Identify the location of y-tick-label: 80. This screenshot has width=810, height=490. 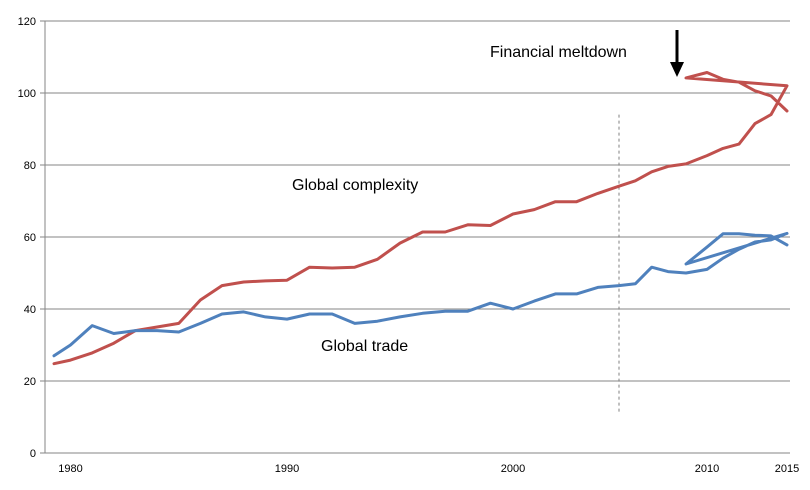
(30, 166).